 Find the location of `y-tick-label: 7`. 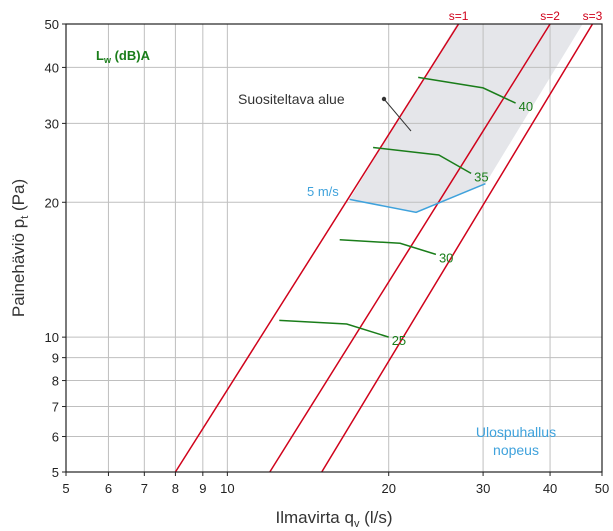

y-tick-label: 7 is located at coordinates (55, 407).